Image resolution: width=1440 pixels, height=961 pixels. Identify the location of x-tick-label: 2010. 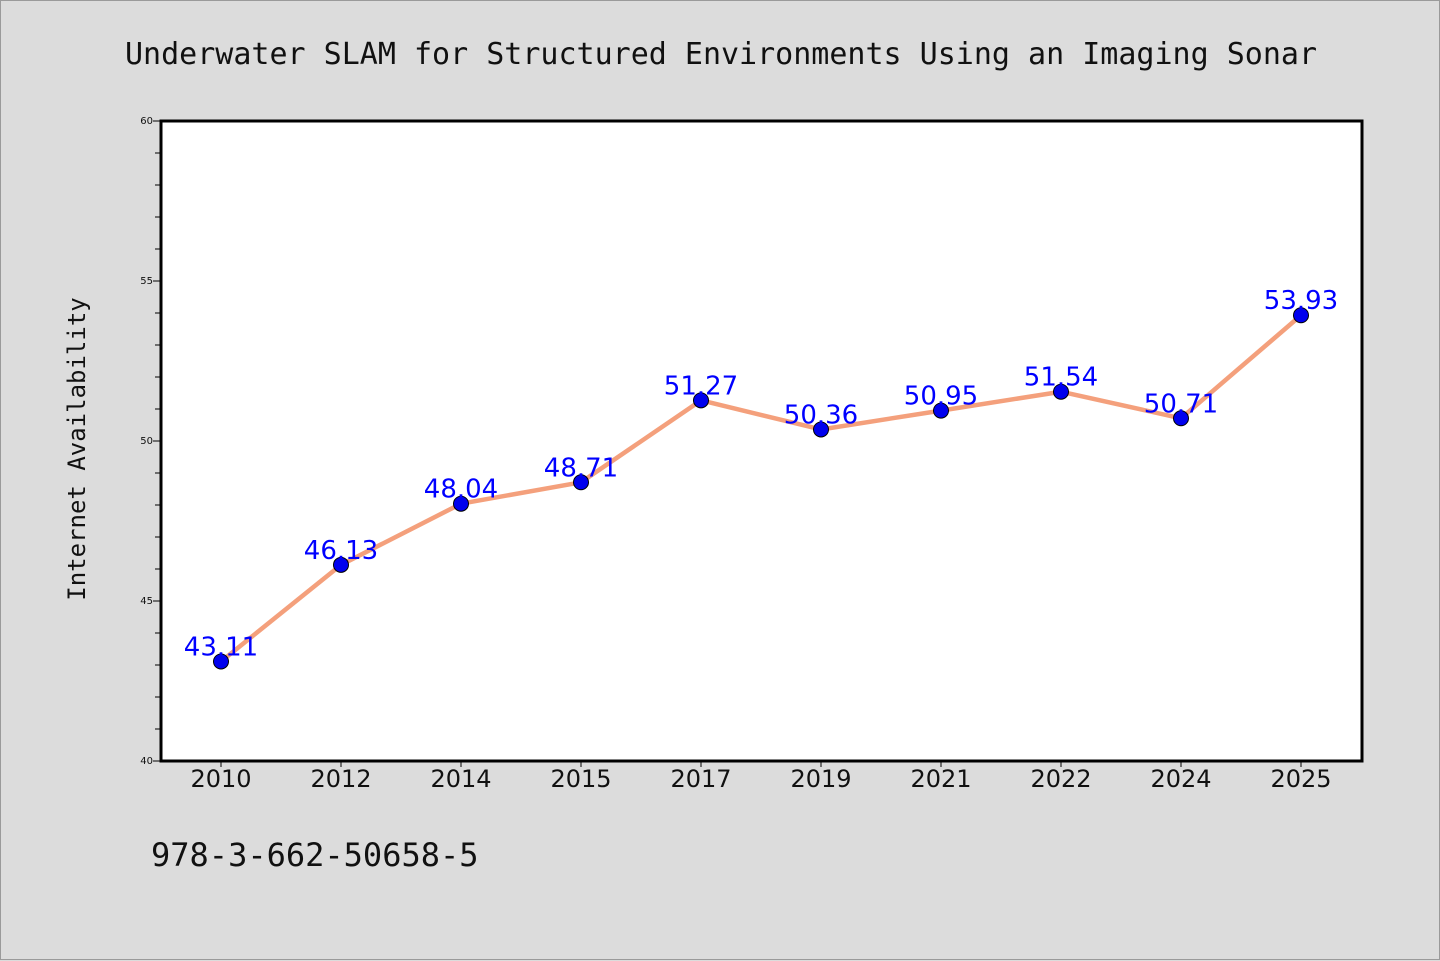
(220, 779).